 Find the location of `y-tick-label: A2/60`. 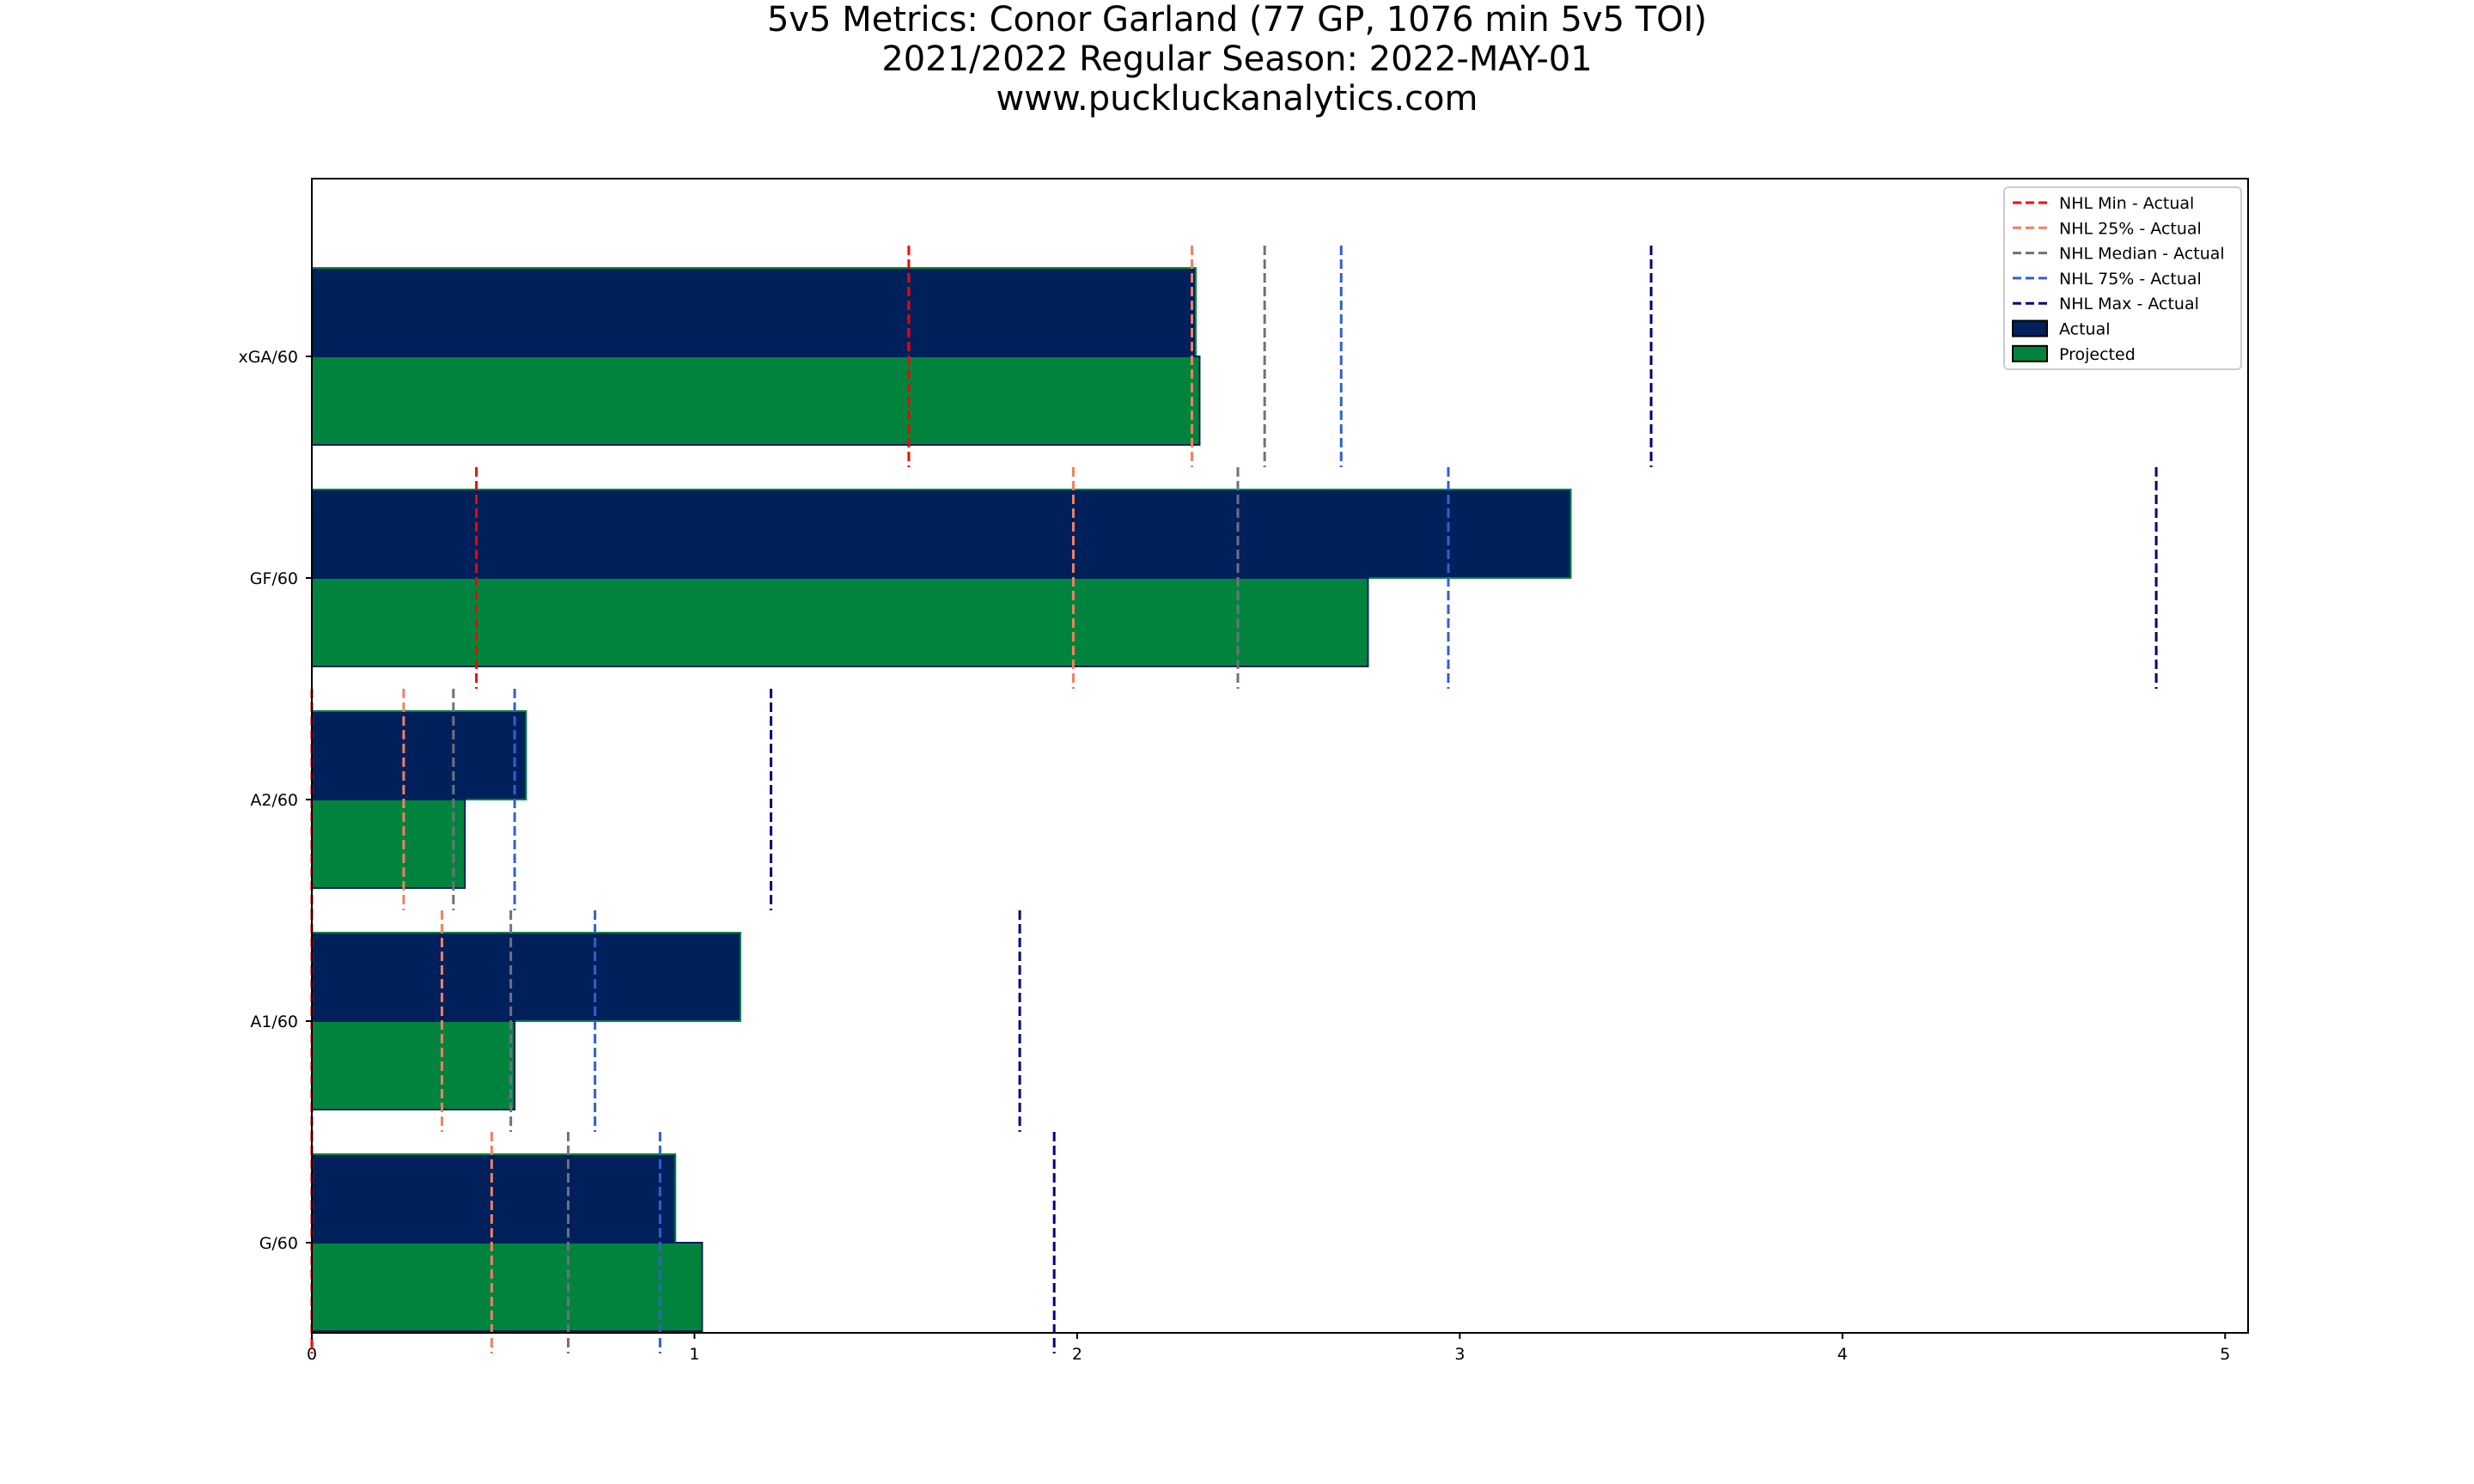

y-tick-label: A2/60 is located at coordinates (274, 800).